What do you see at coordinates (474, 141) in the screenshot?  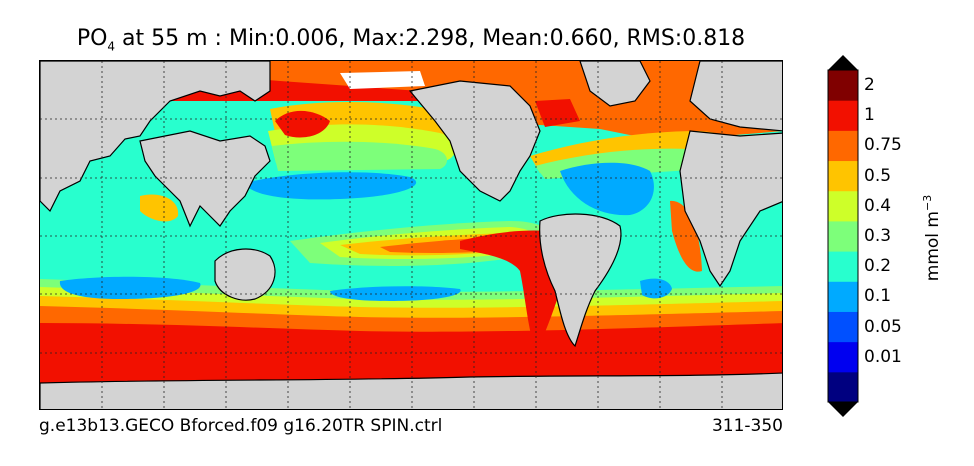 I see `land-north-america` at bounding box center [474, 141].